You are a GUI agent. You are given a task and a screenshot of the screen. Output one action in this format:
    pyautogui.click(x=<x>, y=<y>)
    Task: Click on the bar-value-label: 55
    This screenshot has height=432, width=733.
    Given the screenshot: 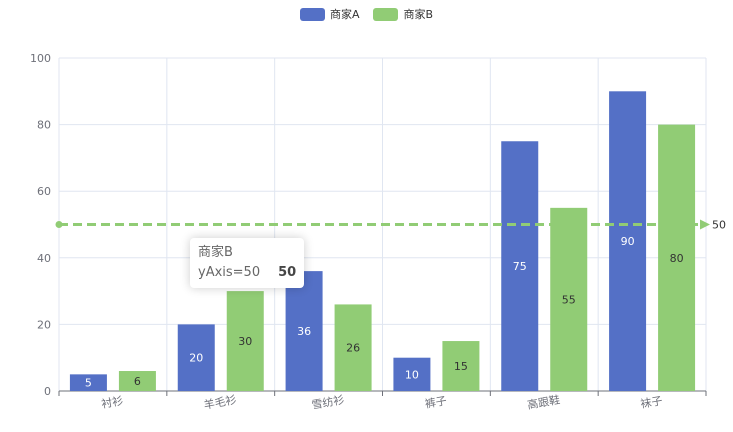 What is the action you would take?
    pyautogui.click(x=569, y=299)
    